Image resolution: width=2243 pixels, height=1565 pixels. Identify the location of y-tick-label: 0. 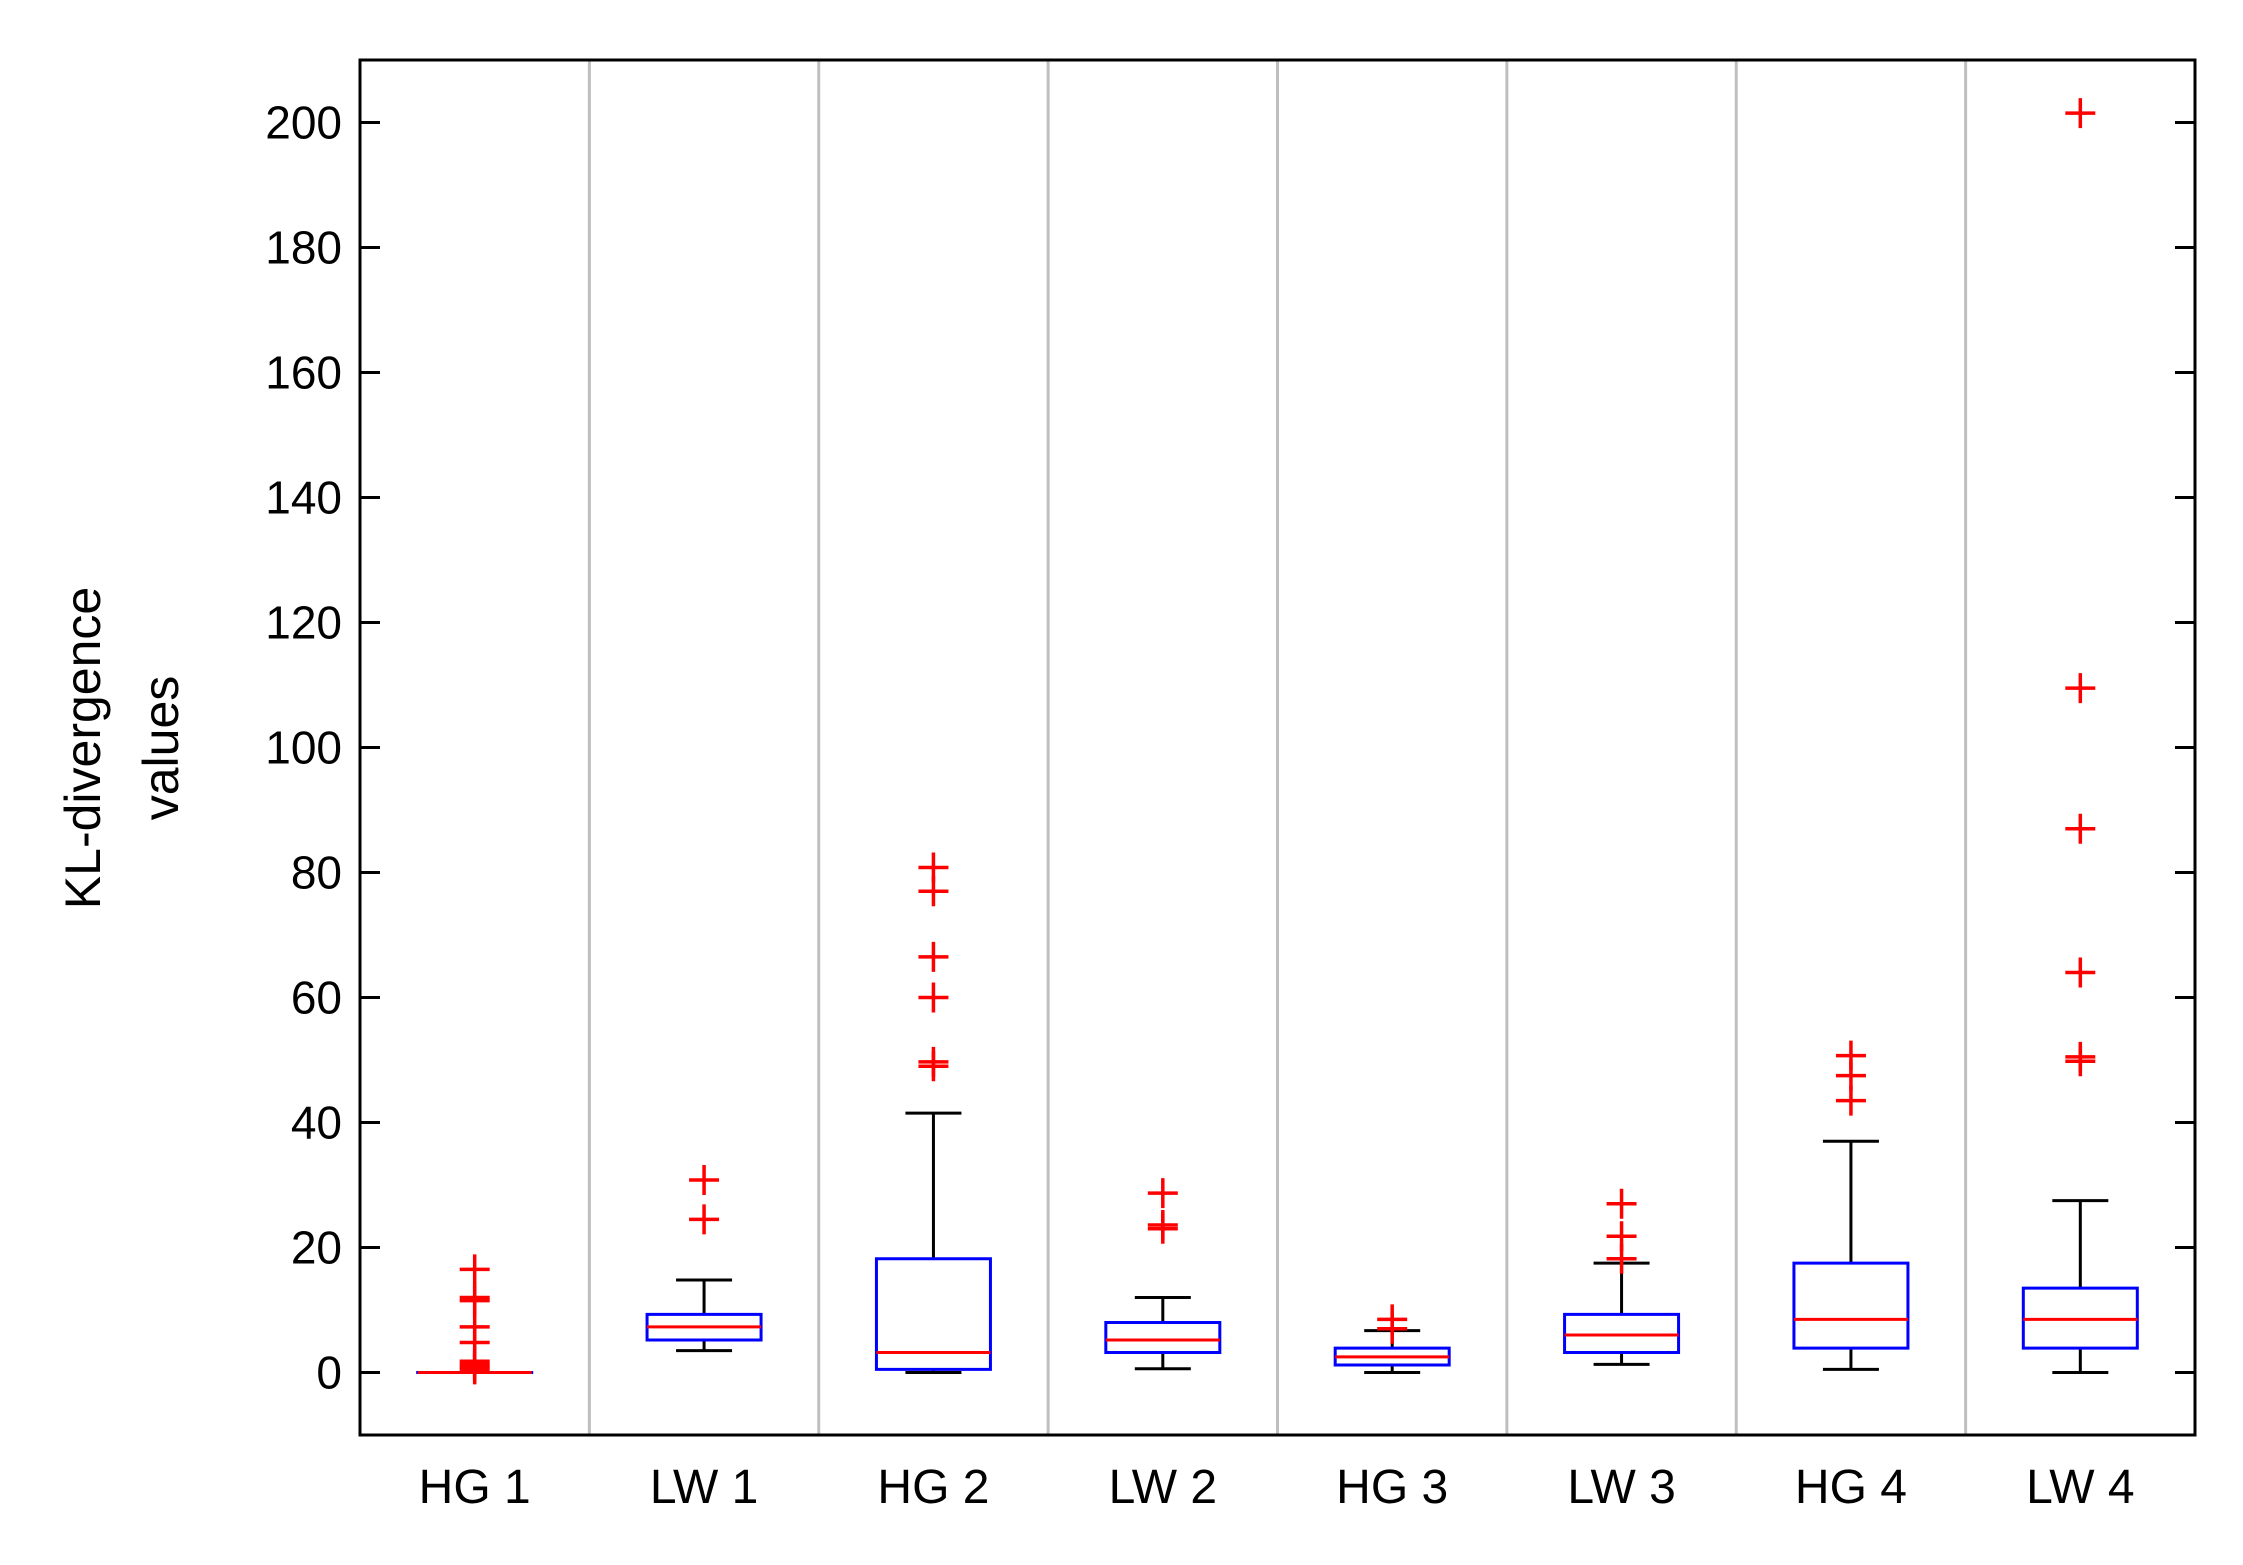
(329, 1373).